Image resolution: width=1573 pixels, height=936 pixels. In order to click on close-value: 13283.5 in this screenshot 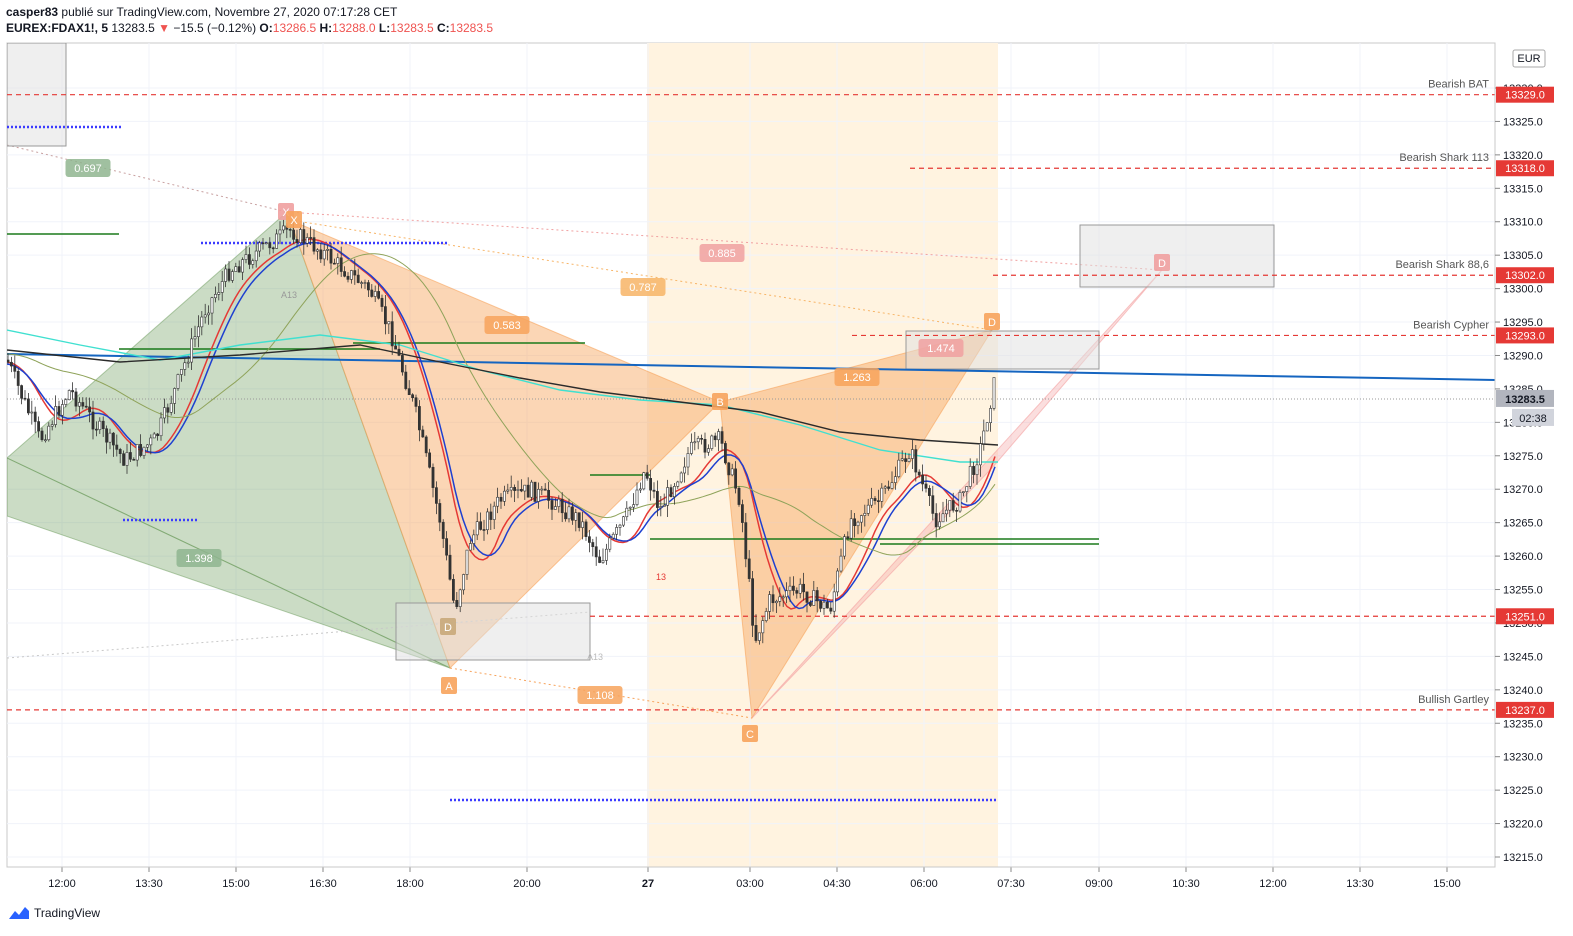, I will do `click(471, 28)`.